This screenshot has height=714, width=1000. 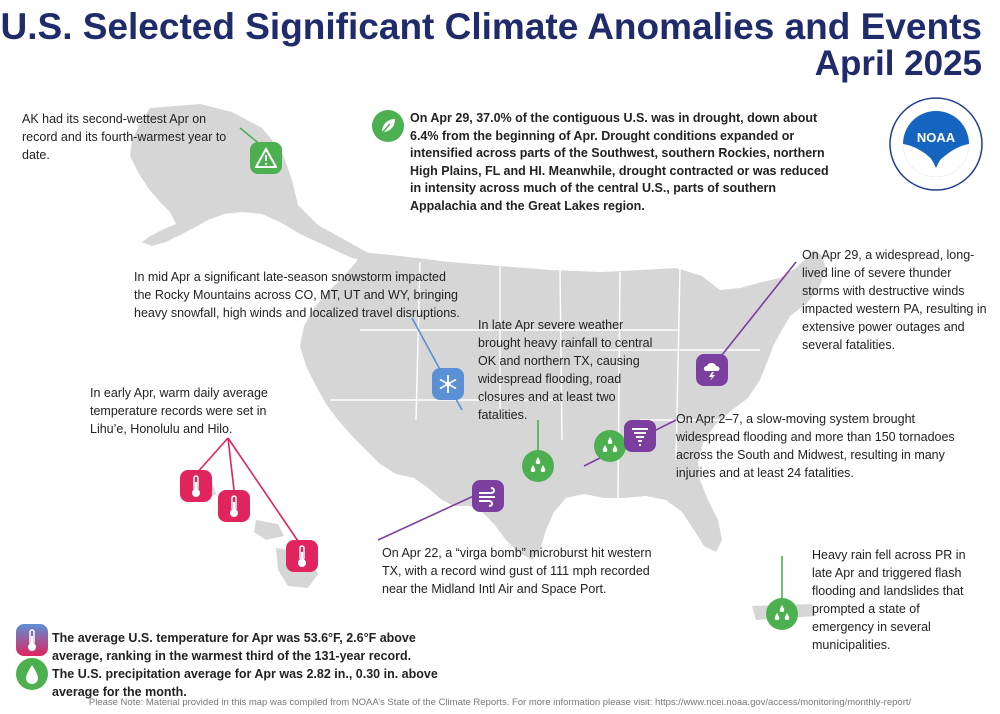 I want to click on summary-raindrop-icon, so click(x=32, y=674).